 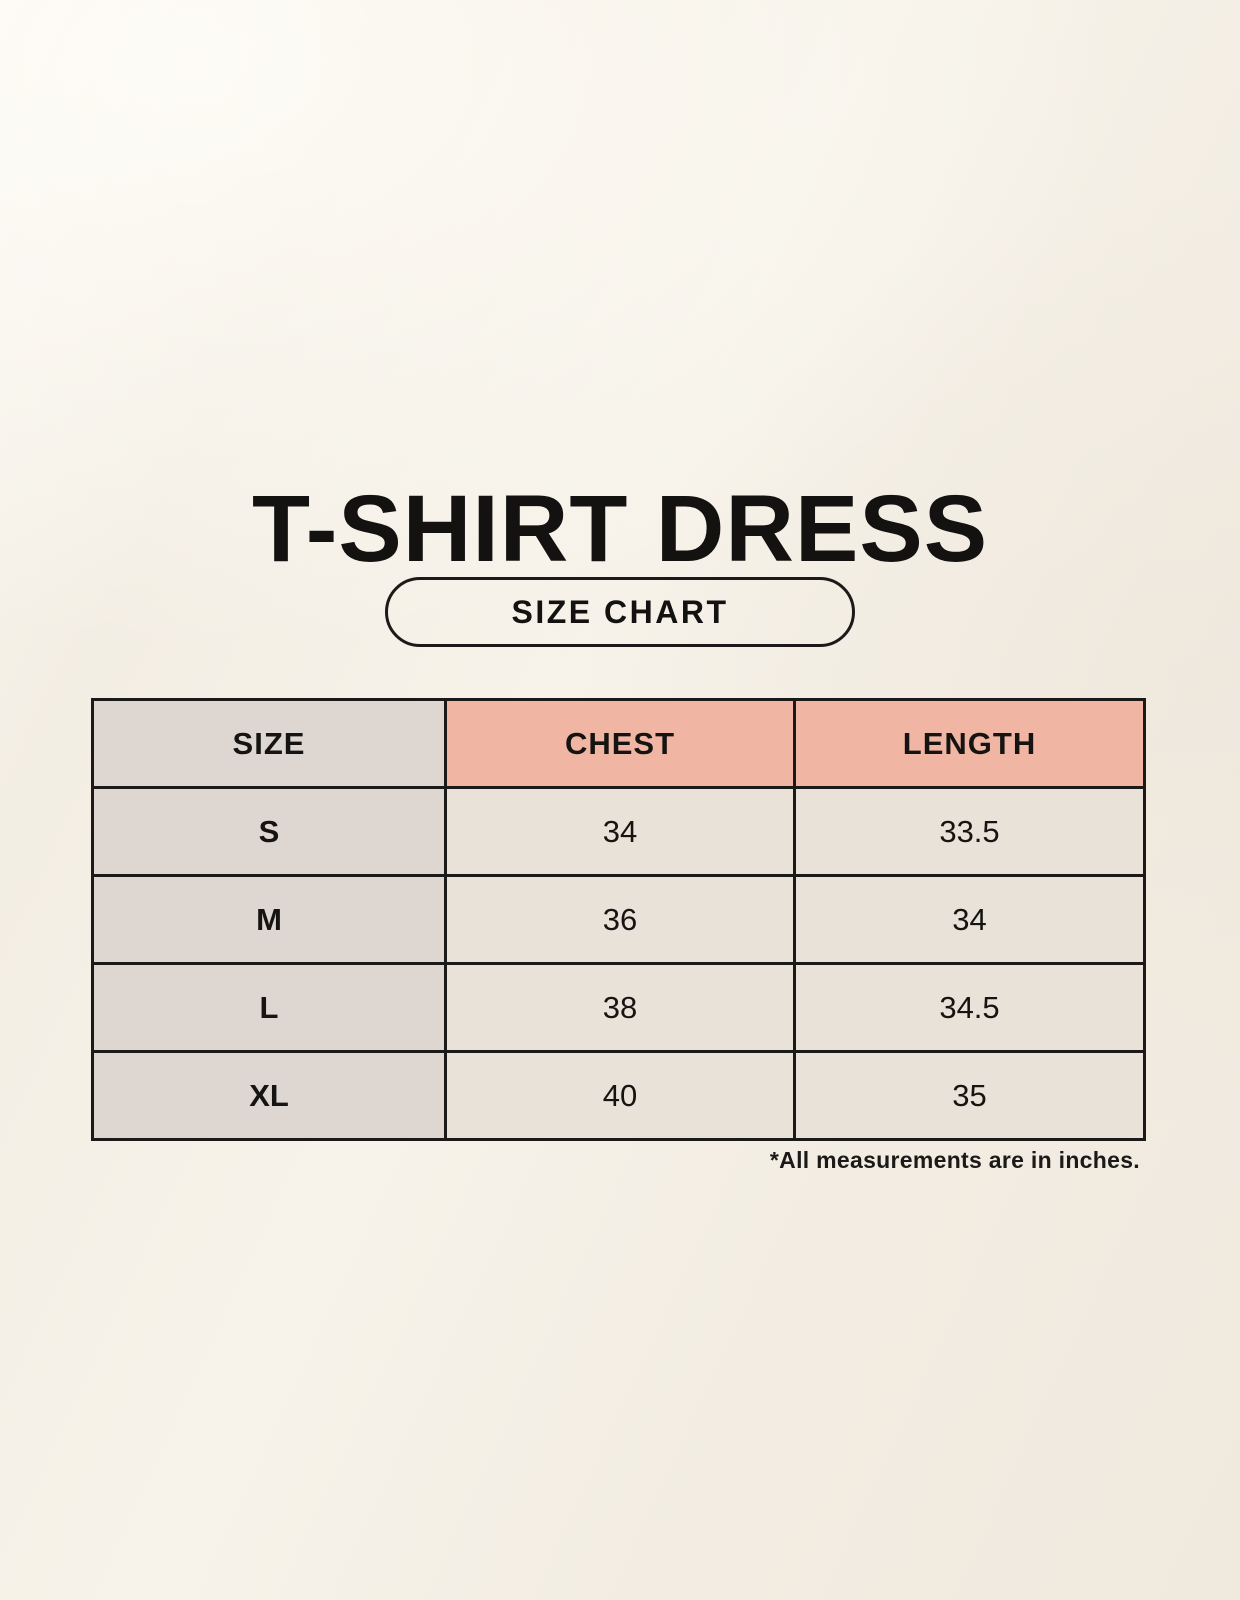 What do you see at coordinates (269, 1095) in the screenshot?
I see `size-label-cell: XL` at bounding box center [269, 1095].